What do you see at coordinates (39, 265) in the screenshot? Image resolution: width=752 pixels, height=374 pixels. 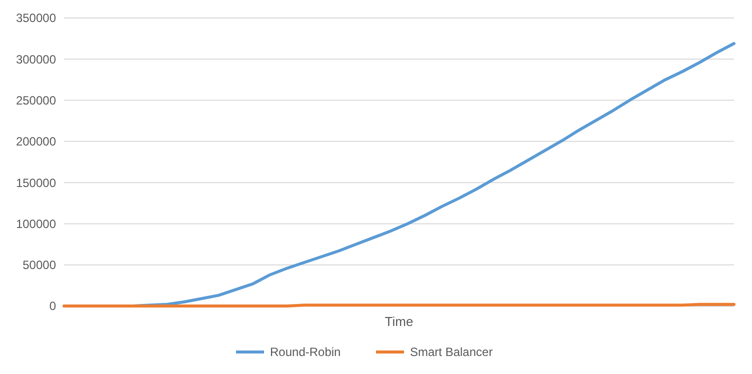 I see `y-tick-label: 50000` at bounding box center [39, 265].